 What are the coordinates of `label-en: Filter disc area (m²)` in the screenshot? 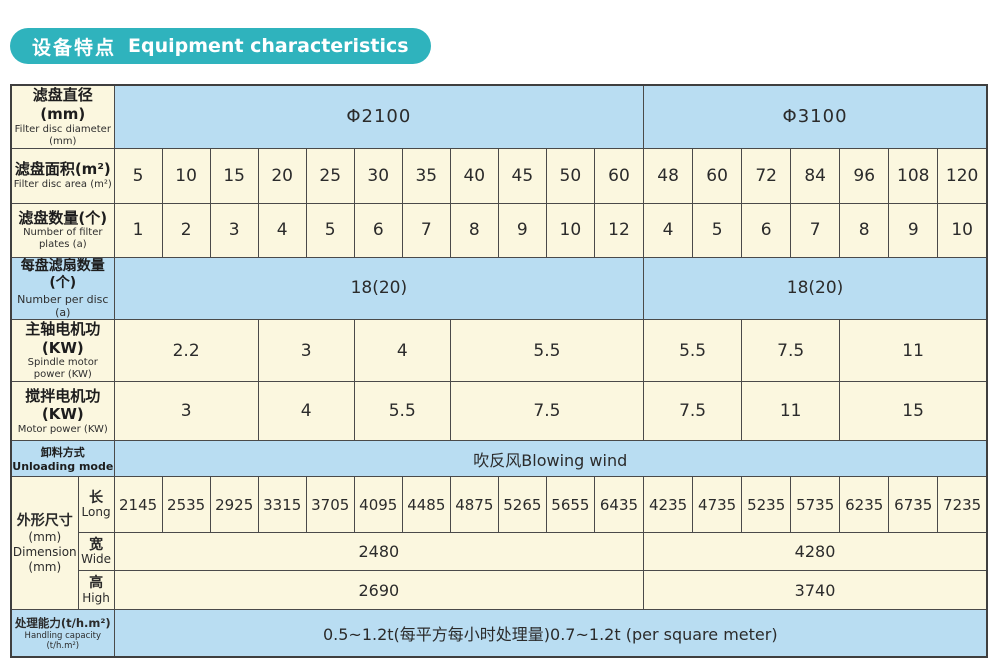 It's located at (62, 184).